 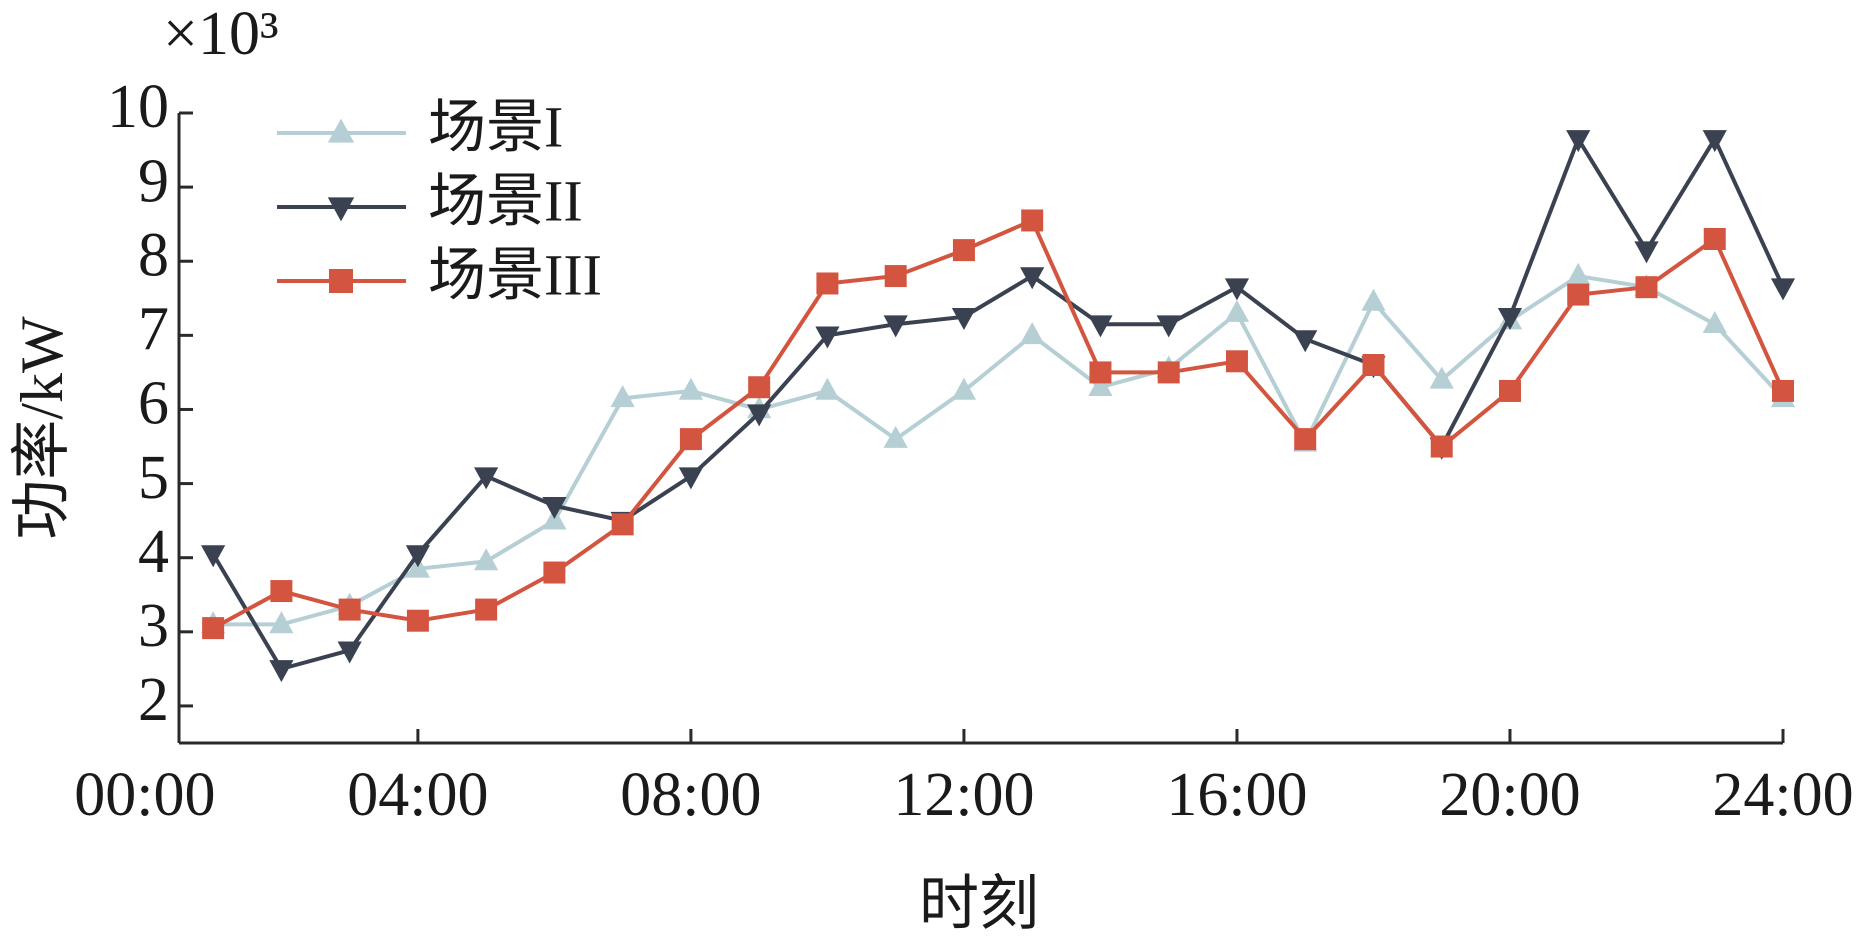 I want to click on y-tick-label: 7, so click(x=153, y=330).